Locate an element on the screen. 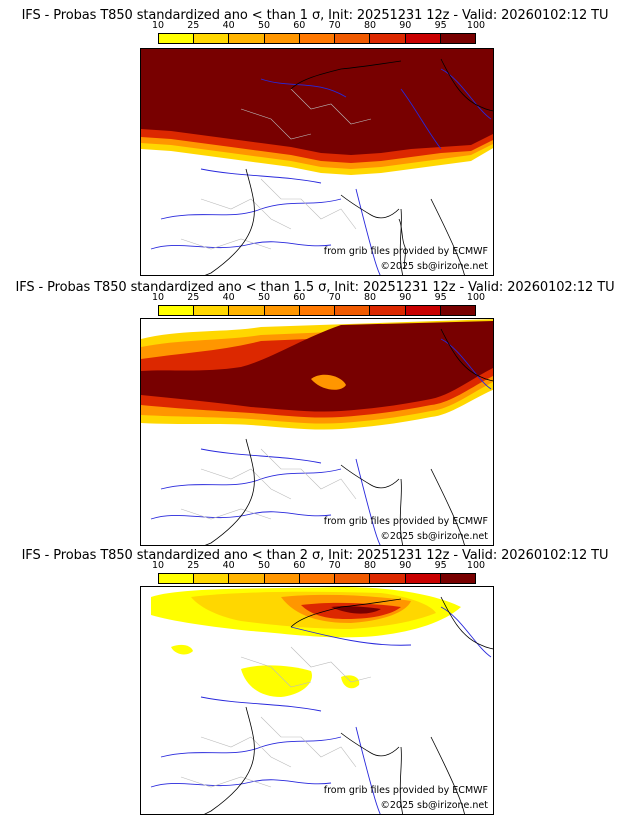  probability-map is located at coordinates (321, 700).